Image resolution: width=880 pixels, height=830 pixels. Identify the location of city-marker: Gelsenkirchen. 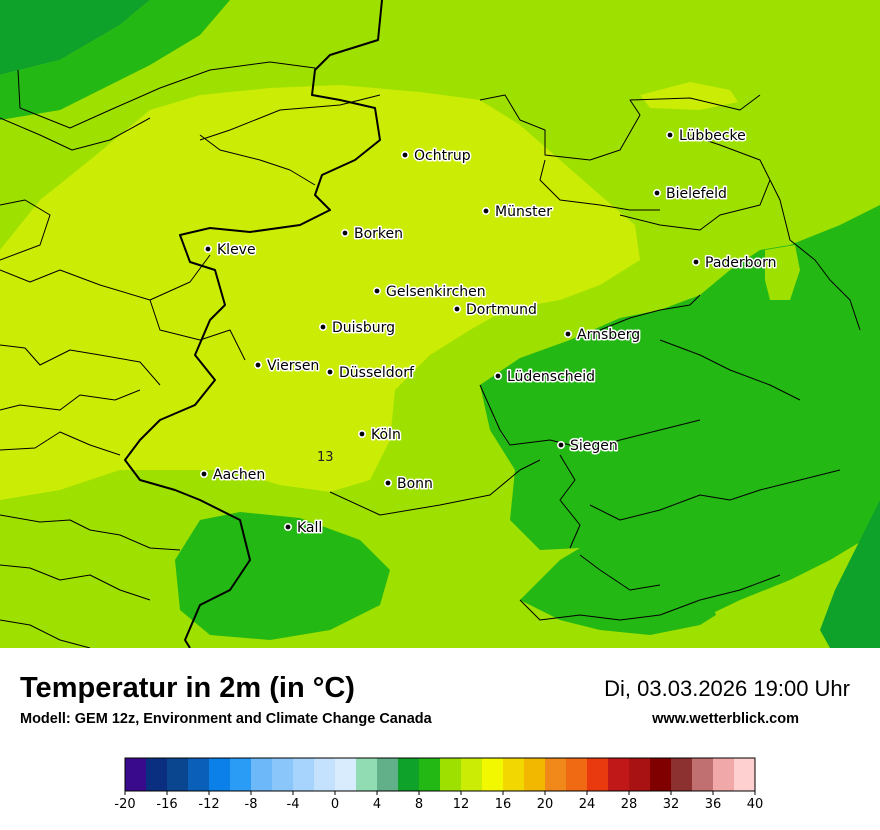
(429, 292).